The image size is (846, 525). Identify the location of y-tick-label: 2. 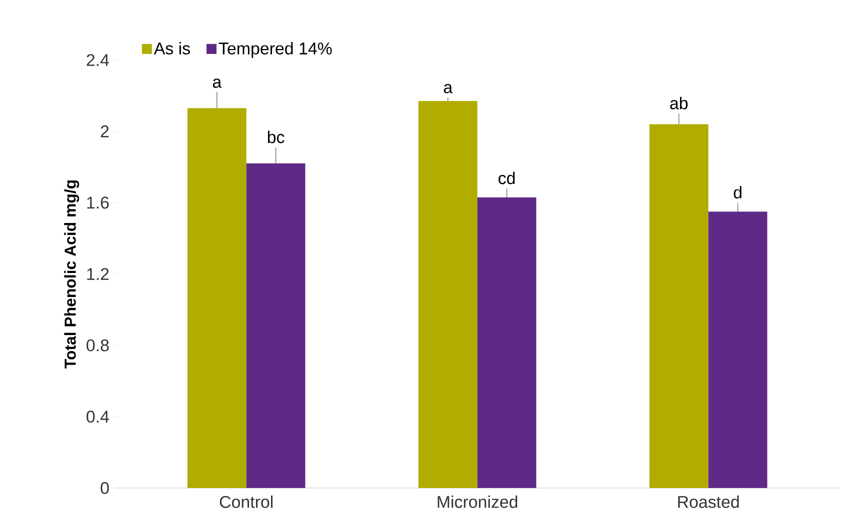
(104, 131).